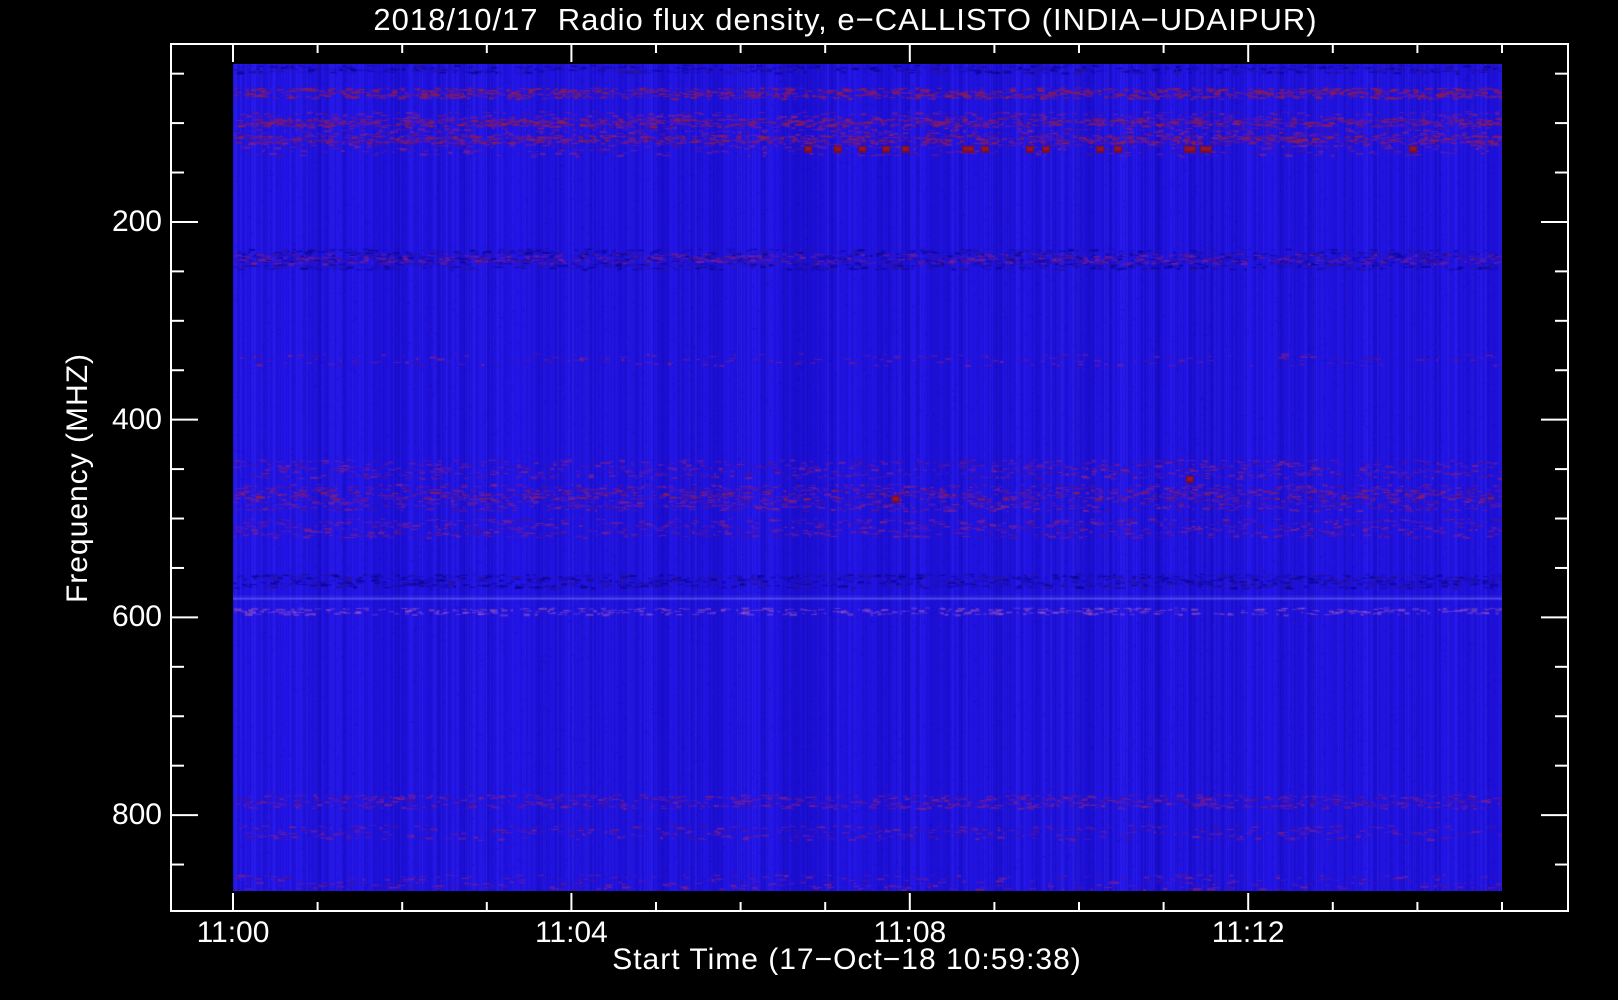 Image resolution: width=1618 pixels, height=1000 pixels. Describe the element at coordinates (847, 959) in the screenshot. I see `x-axis-label: Start Time (17−Oct−18 10:59:38)` at that location.